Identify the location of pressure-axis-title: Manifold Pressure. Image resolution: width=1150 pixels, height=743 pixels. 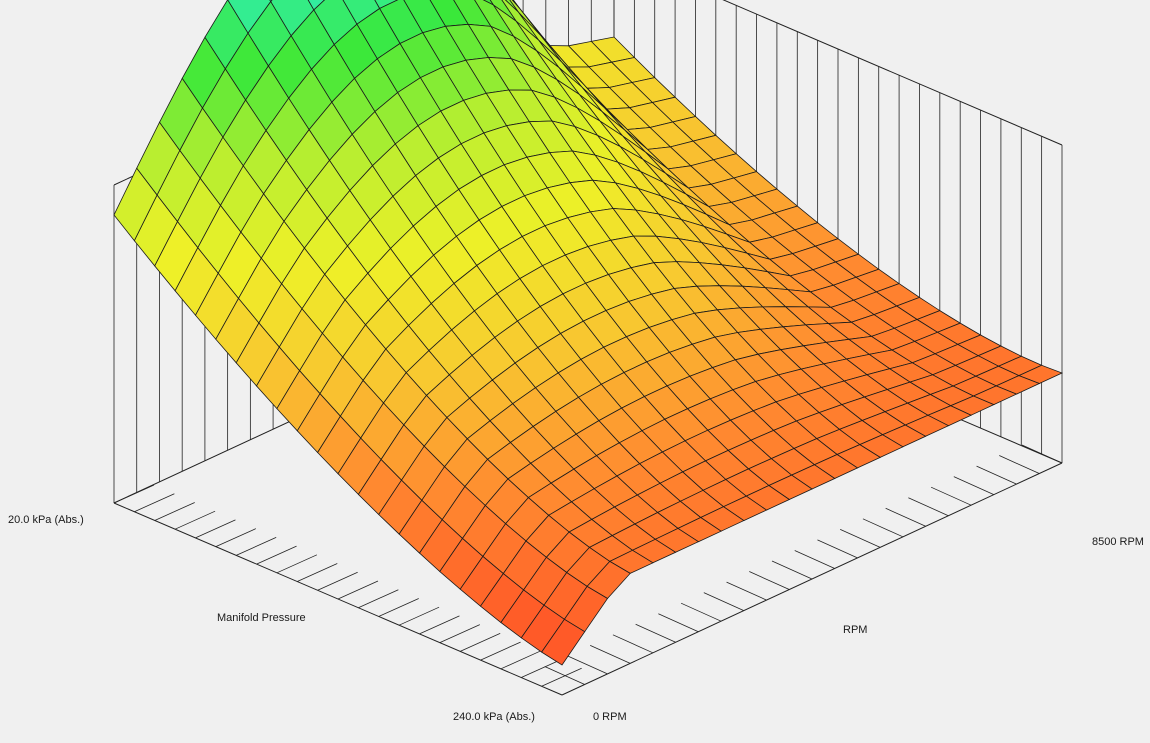
(261, 618).